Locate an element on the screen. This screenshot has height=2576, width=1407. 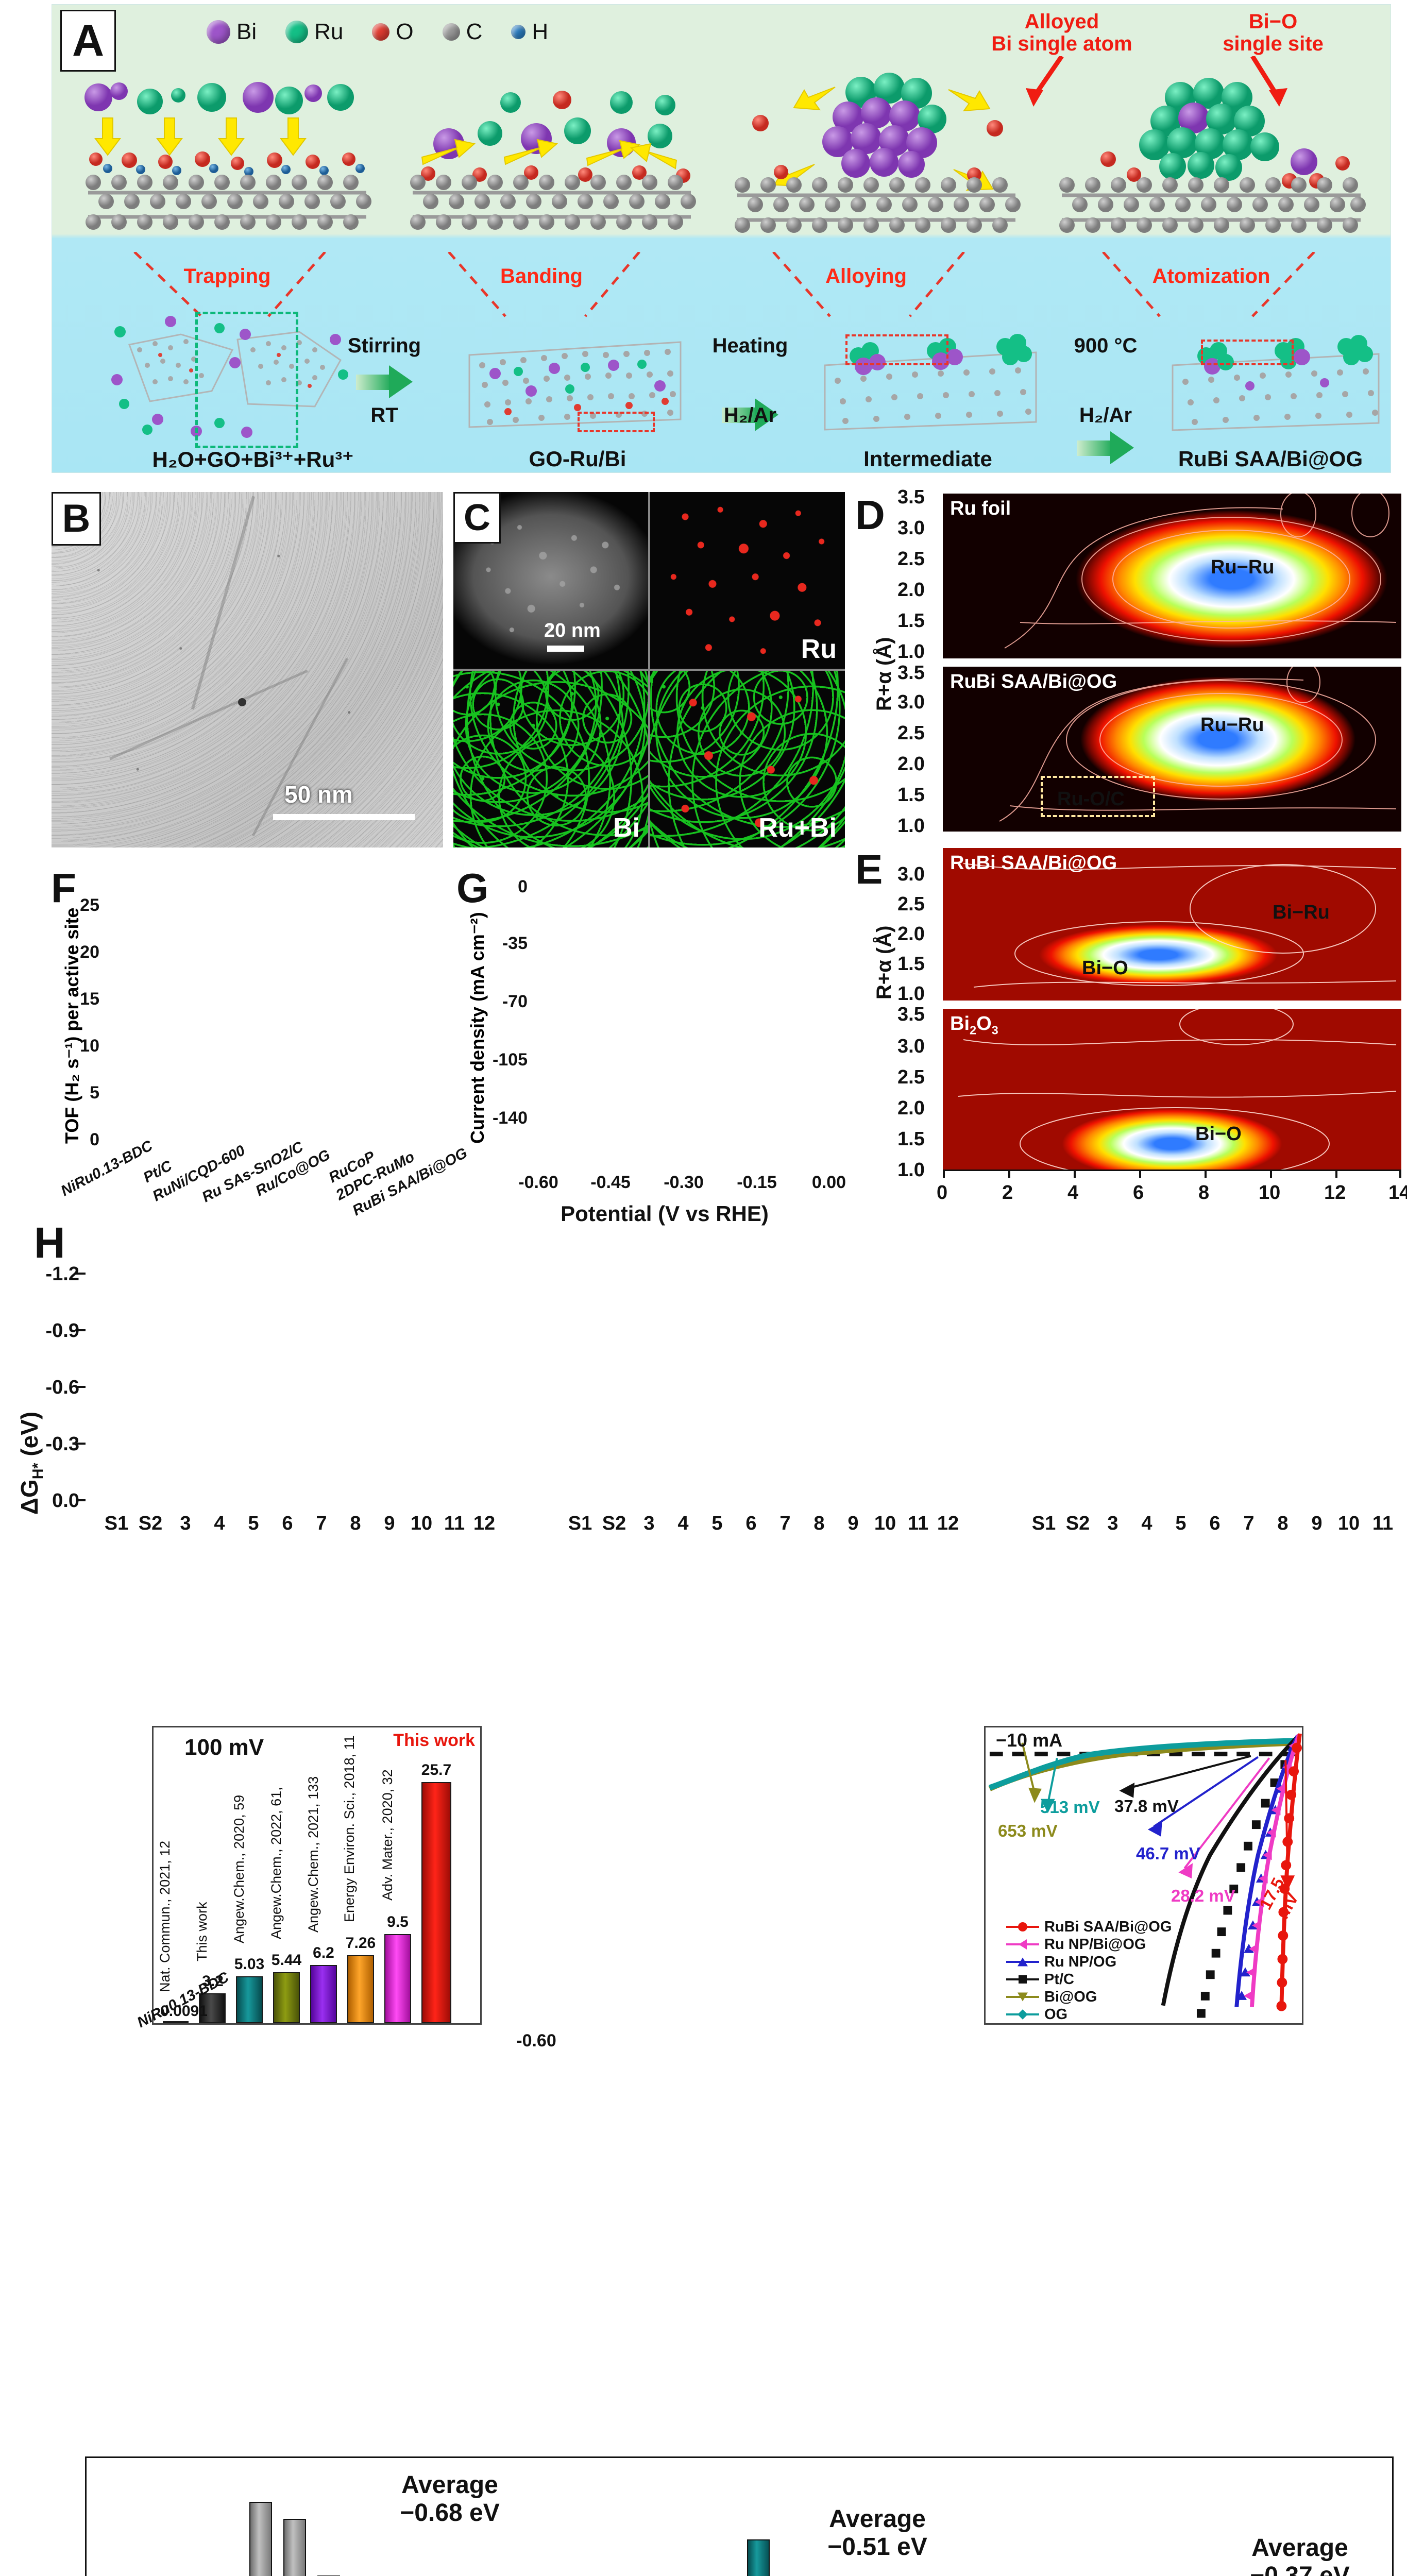
panel-d-roi-ru-o-c is located at coordinates (1098, 796).